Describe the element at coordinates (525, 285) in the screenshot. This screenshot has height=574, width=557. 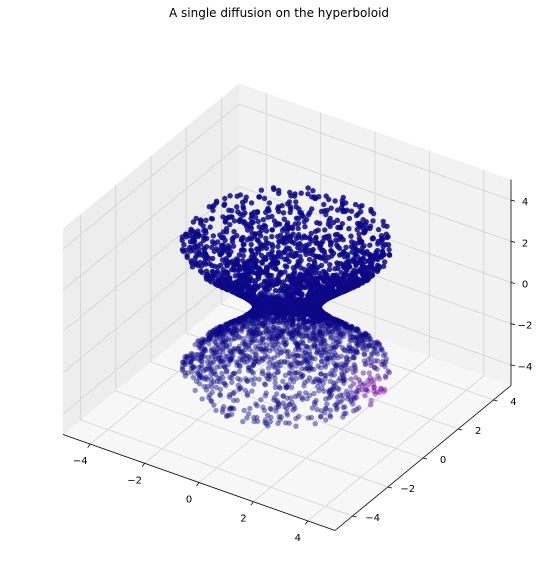
I see `z-tick-label: 0` at that location.